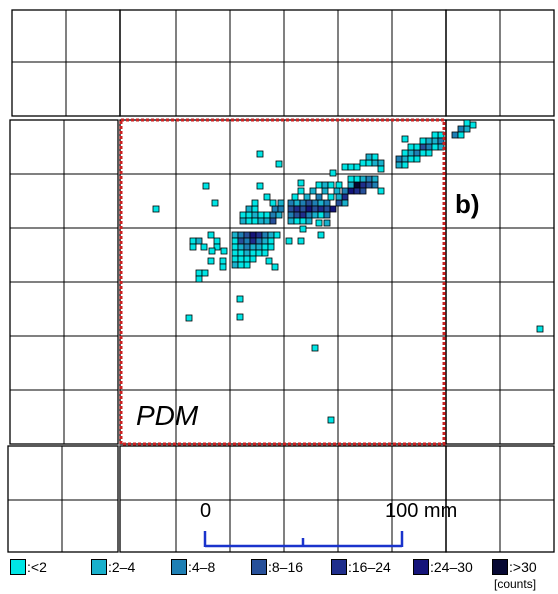 The width and height of the screenshot is (558, 594). I want to click on legend-item: :>30, so click(514, 567).